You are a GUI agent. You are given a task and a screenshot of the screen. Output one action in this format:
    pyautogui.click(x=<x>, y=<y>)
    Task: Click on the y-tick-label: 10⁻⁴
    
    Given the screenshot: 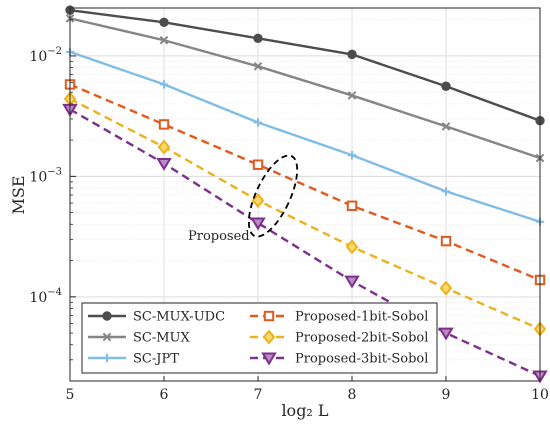 What is the action you would take?
    pyautogui.click(x=45, y=296)
    